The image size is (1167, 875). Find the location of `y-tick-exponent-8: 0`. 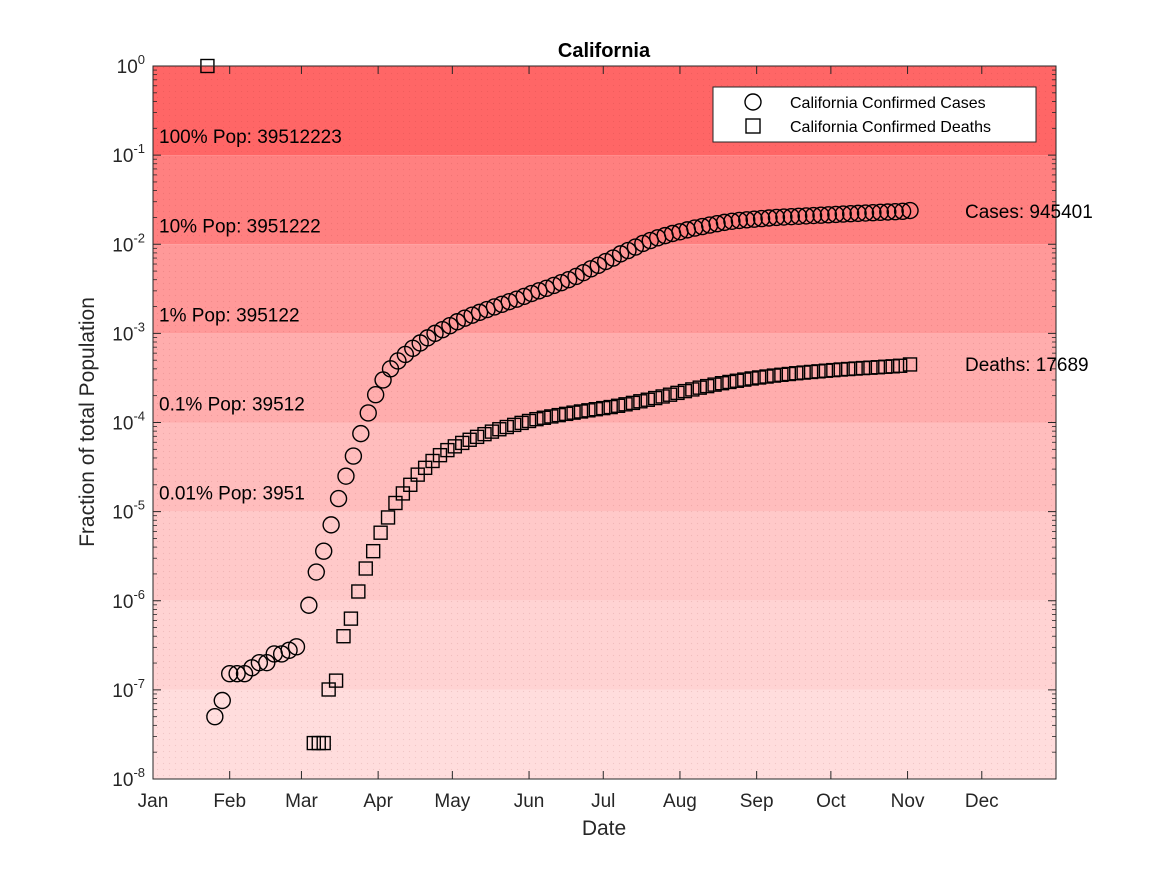

y-tick-exponent-8: 0 is located at coordinates (141, 59).